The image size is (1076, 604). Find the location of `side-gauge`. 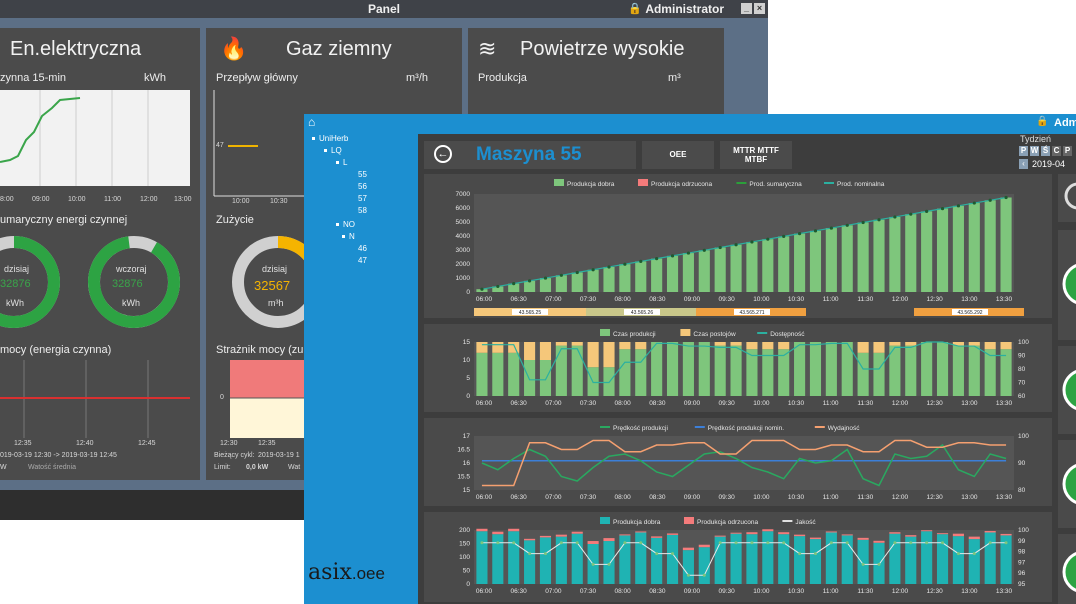

side-gauge is located at coordinates (1069, 484).